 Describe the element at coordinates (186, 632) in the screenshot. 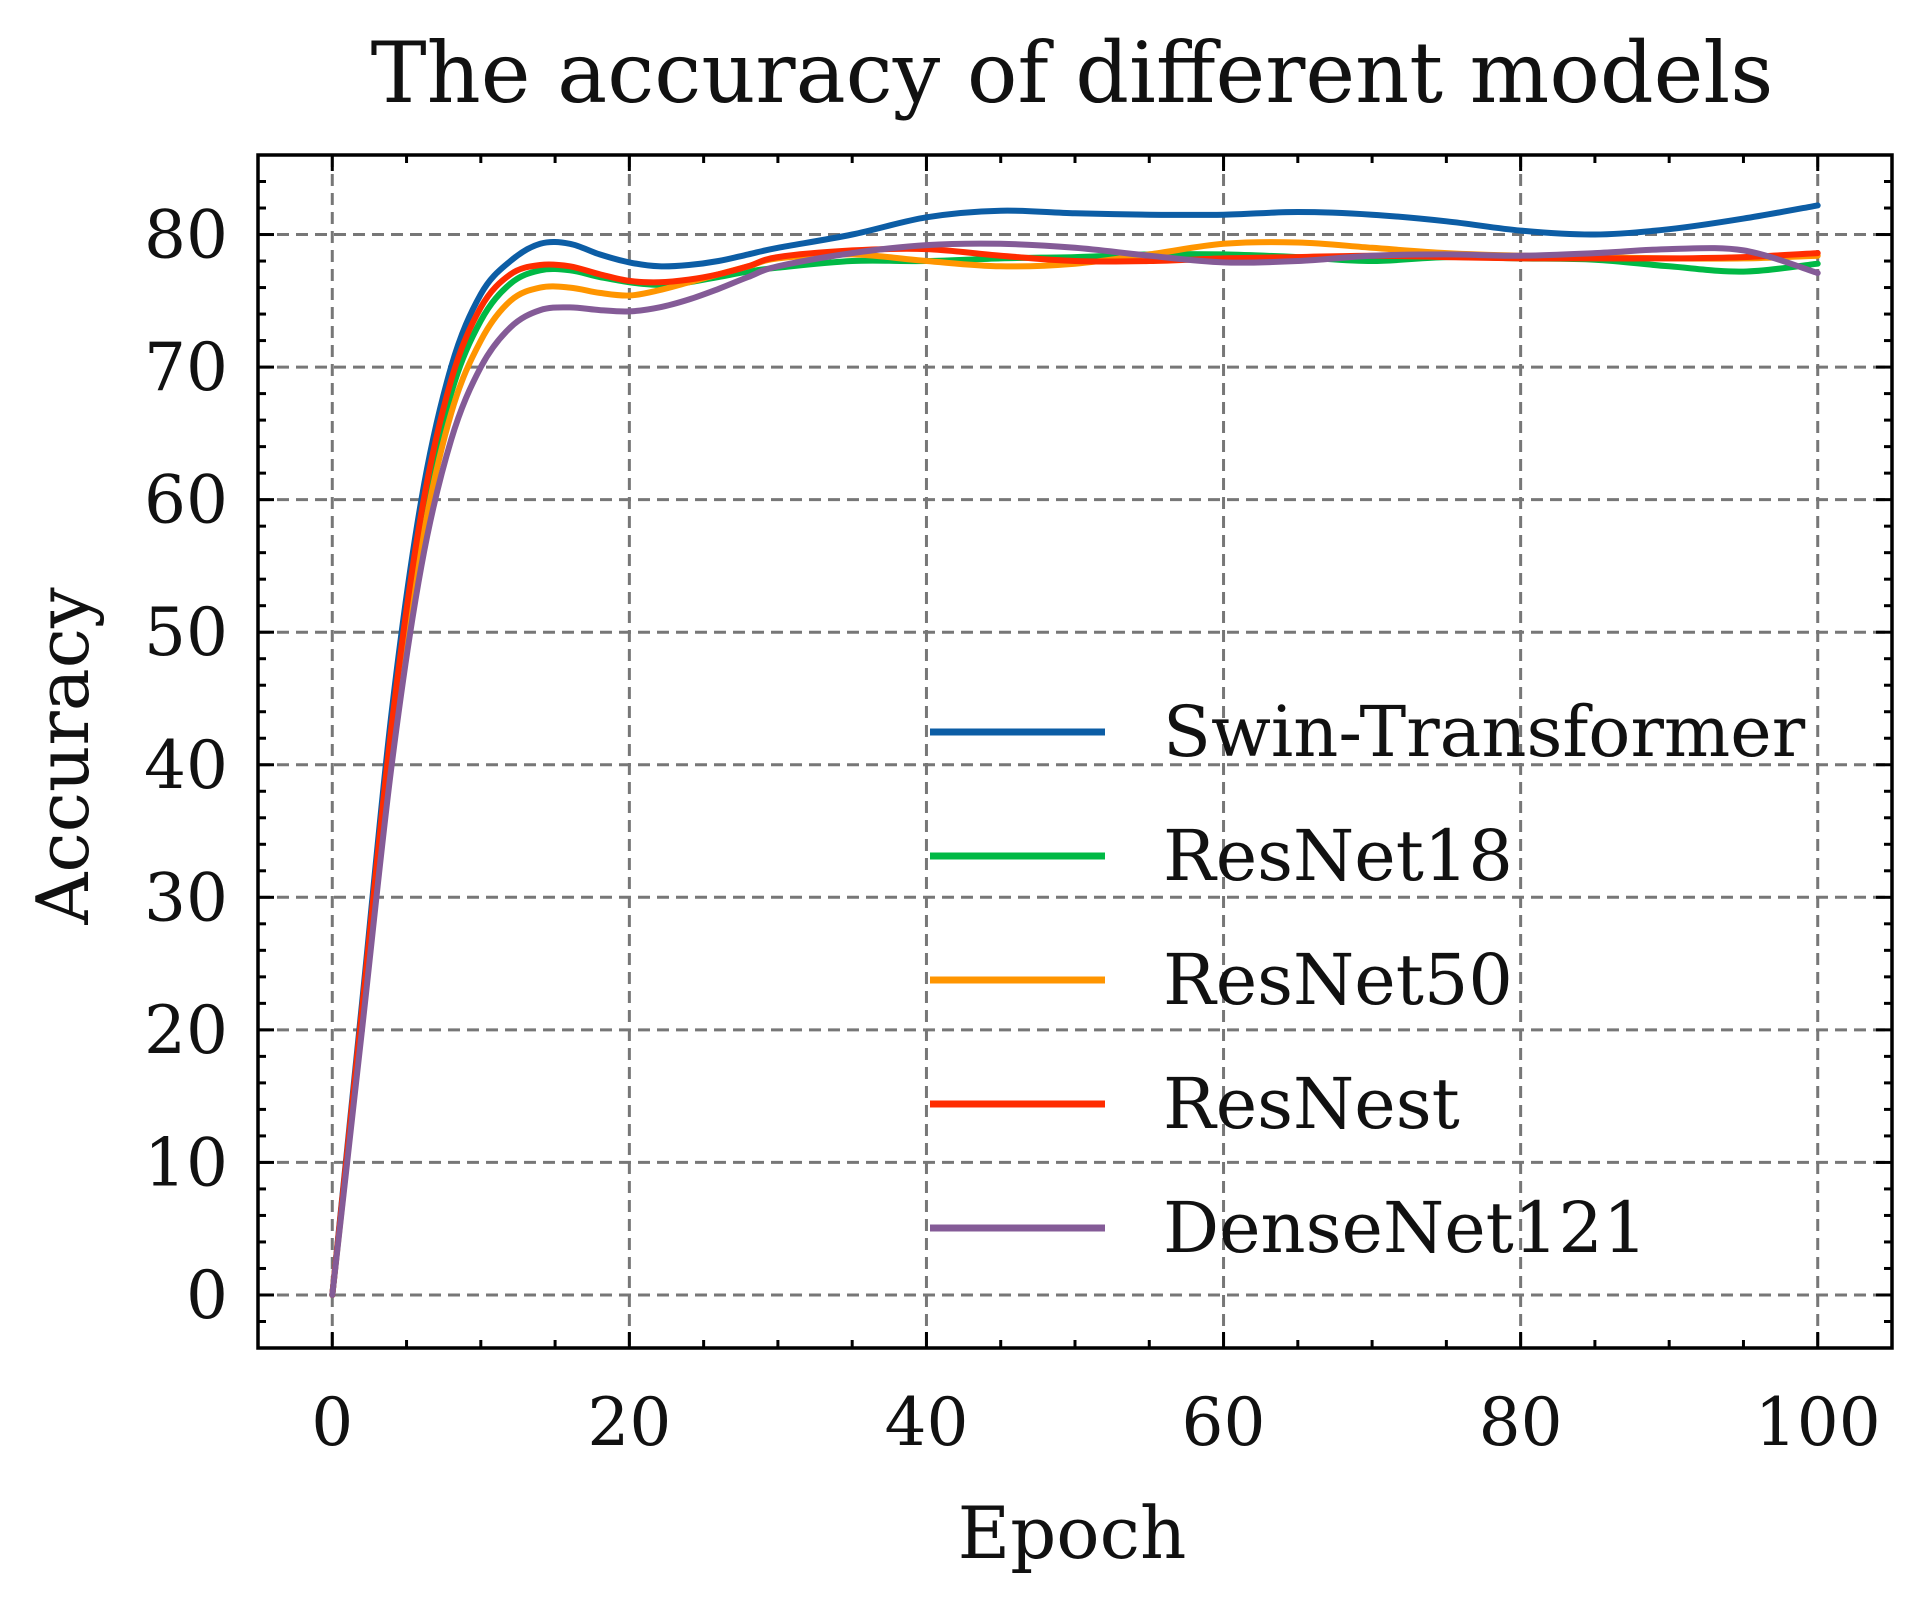

I see `y-tick-label: 50` at that location.